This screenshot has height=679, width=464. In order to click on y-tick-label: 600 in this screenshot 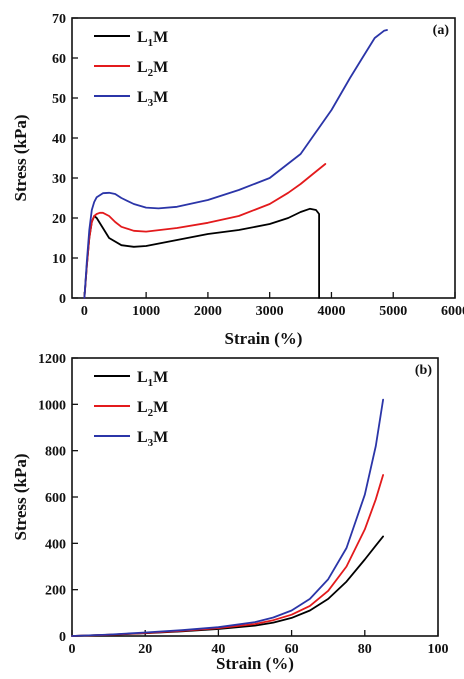, I will do `click(55, 498)`.